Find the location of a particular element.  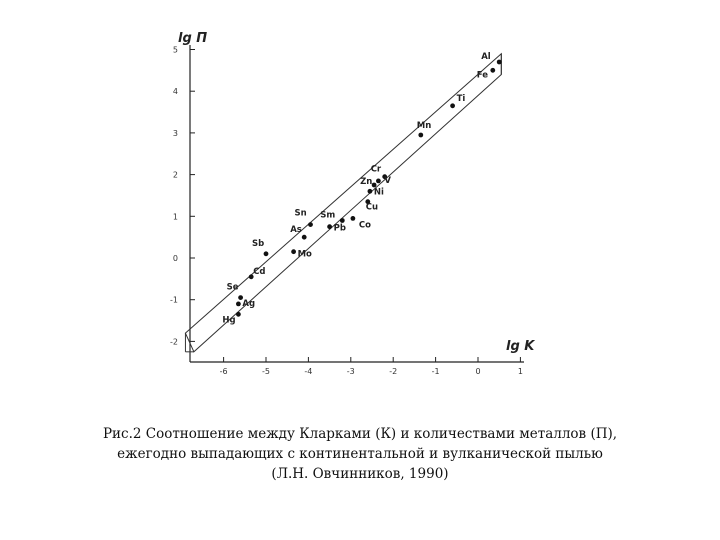

y-tick-label: 0 is located at coordinates (175, 258).